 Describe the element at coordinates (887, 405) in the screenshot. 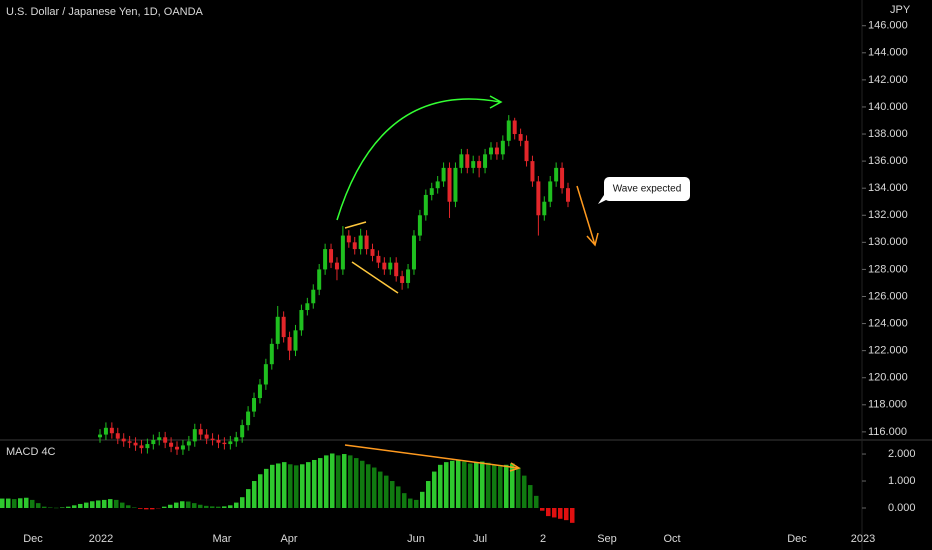

I see `y-tick-label: 118.000` at that location.